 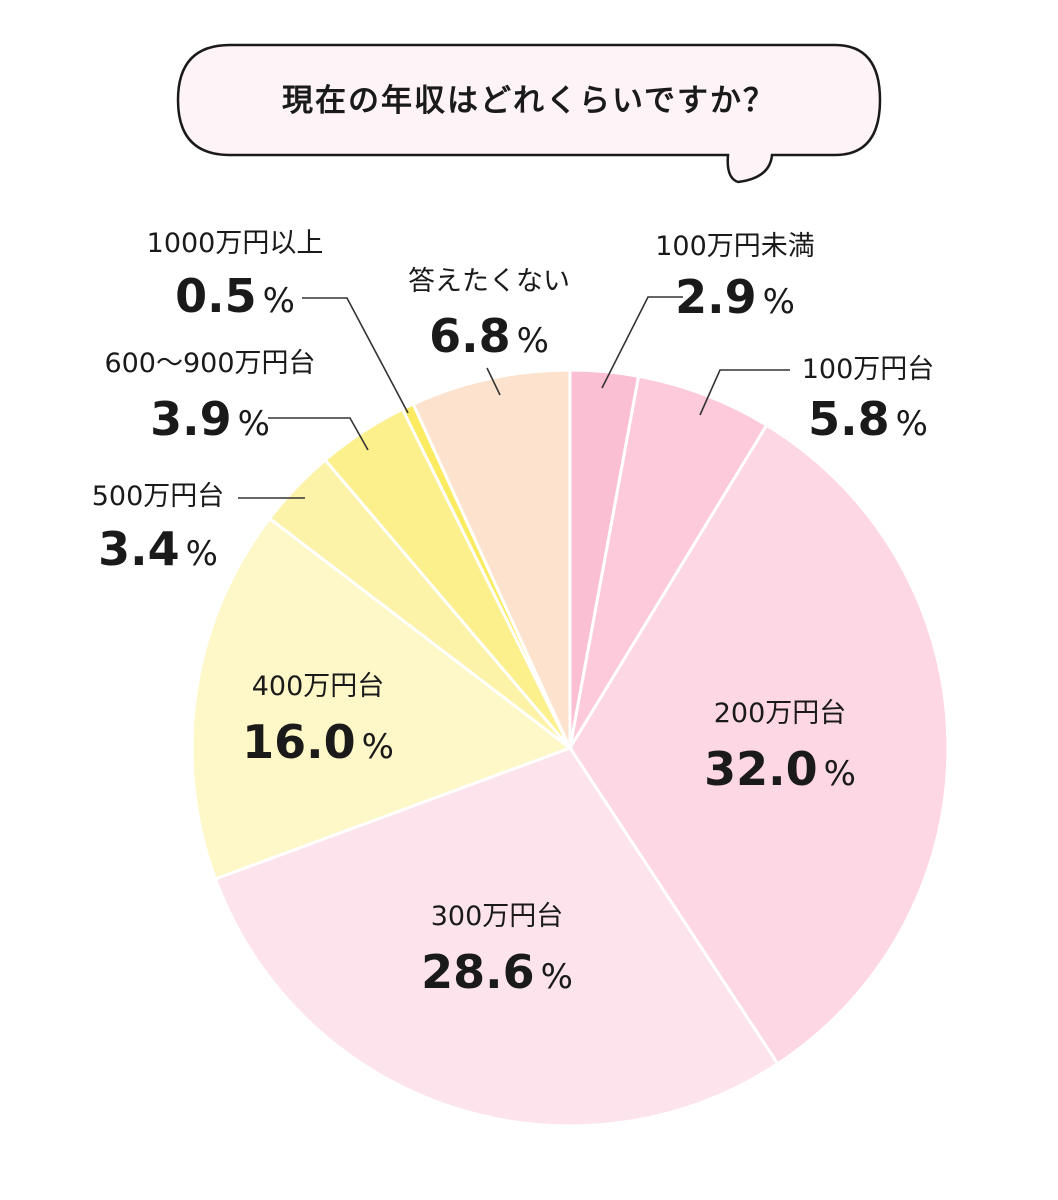 What do you see at coordinates (735, 297) in the screenshot?
I see `slice-value-label: 2.9%` at bounding box center [735, 297].